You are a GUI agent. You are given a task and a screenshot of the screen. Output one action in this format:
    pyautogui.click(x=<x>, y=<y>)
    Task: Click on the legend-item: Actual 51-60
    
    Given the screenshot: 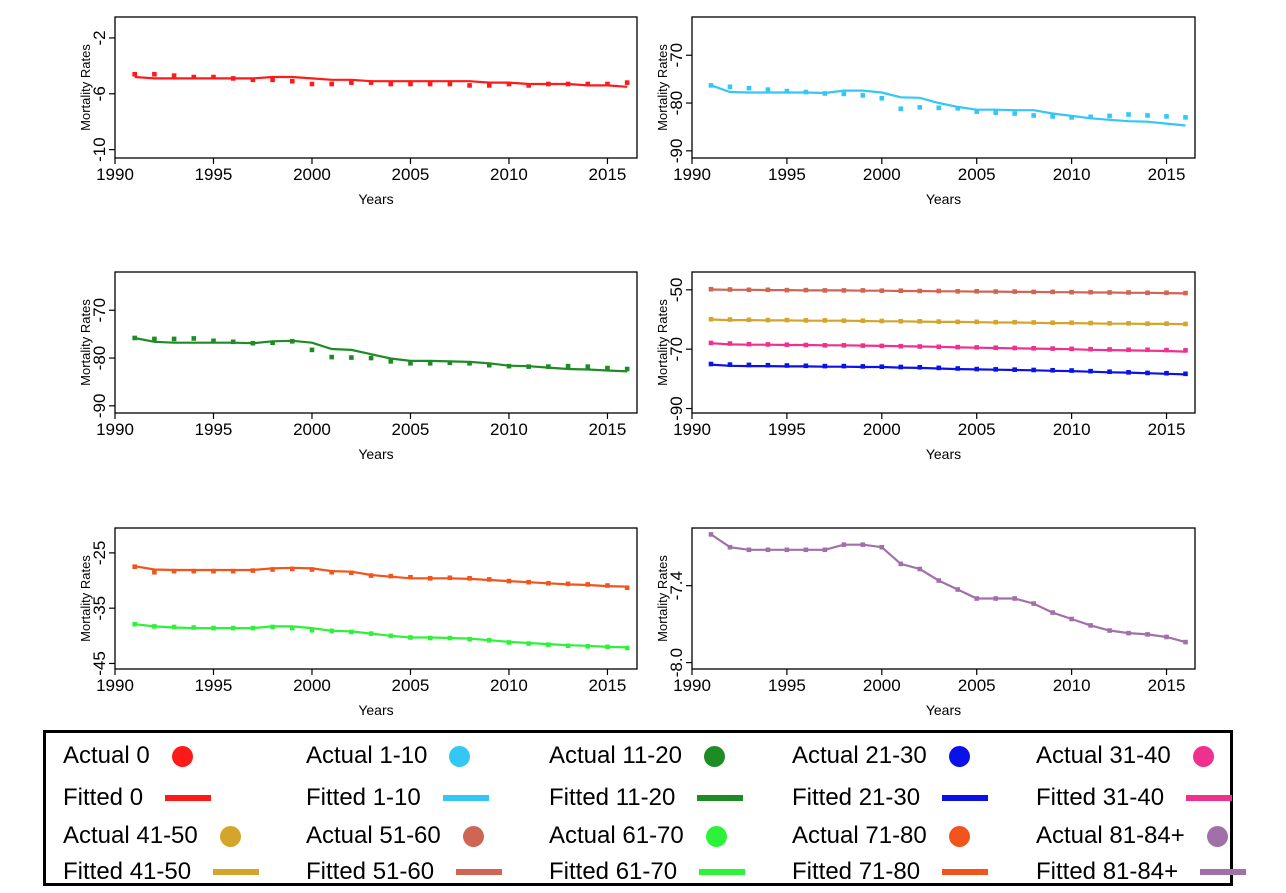 What is the action you would take?
    pyautogui.click(x=395, y=836)
    